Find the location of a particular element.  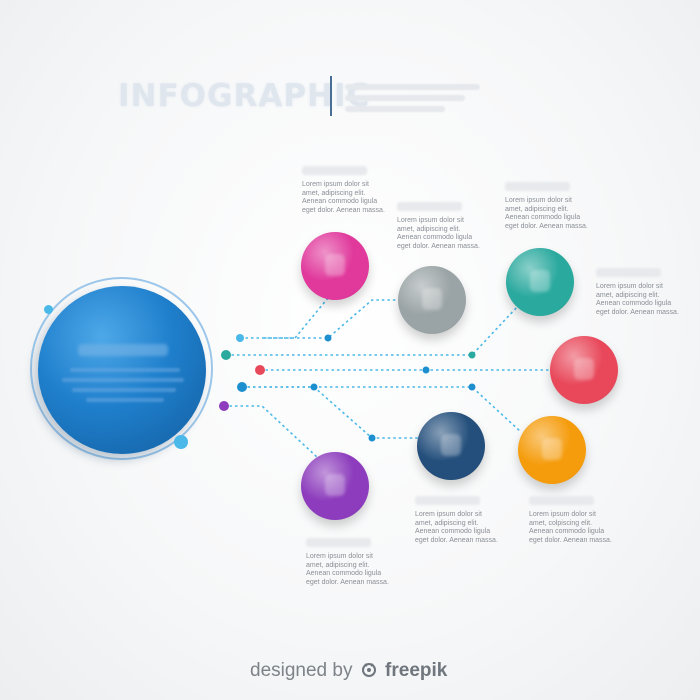

document-icon is located at coordinates (451, 445).